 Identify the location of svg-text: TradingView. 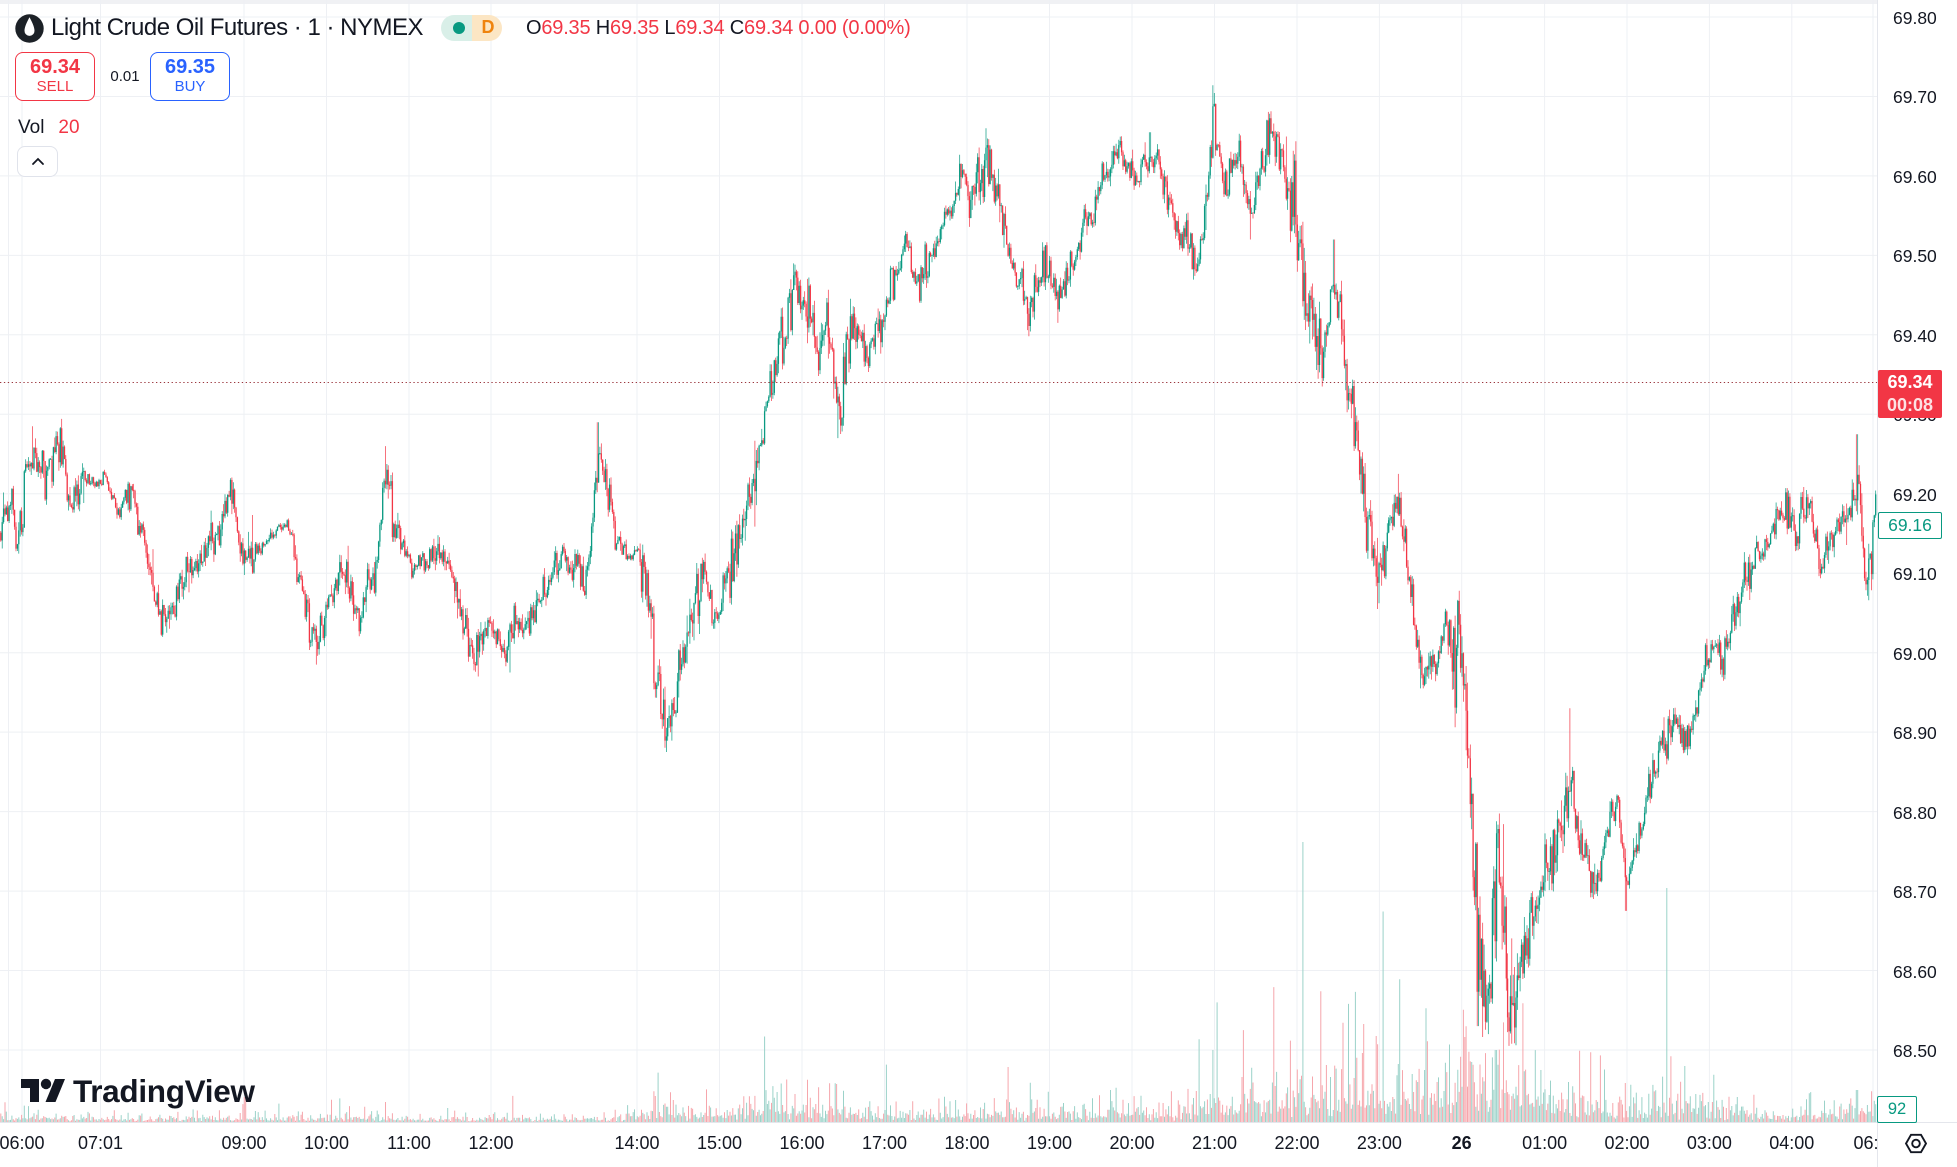
(164, 1091).